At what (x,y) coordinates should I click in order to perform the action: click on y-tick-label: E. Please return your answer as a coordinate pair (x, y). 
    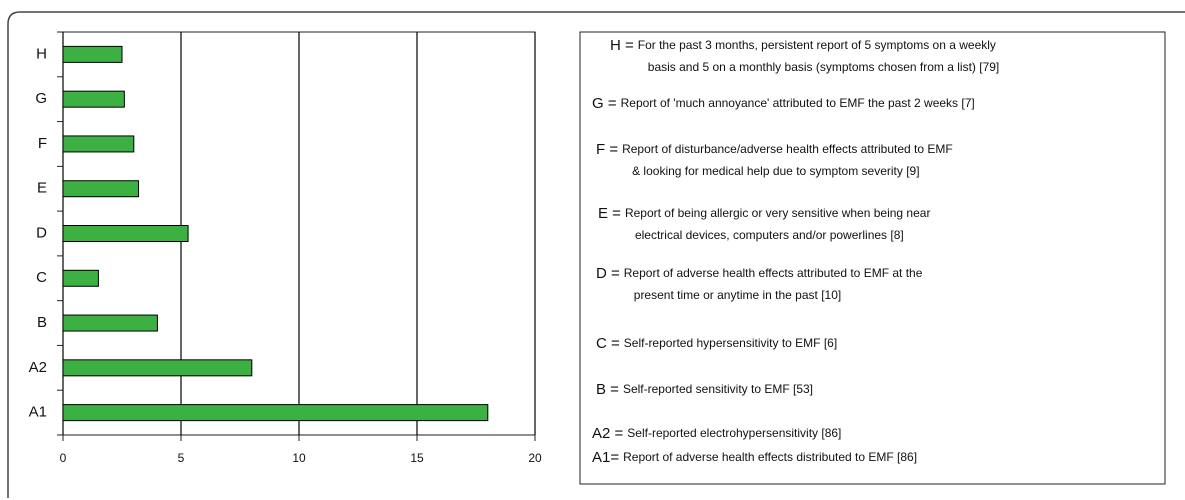
    Looking at the image, I should click on (42, 188).